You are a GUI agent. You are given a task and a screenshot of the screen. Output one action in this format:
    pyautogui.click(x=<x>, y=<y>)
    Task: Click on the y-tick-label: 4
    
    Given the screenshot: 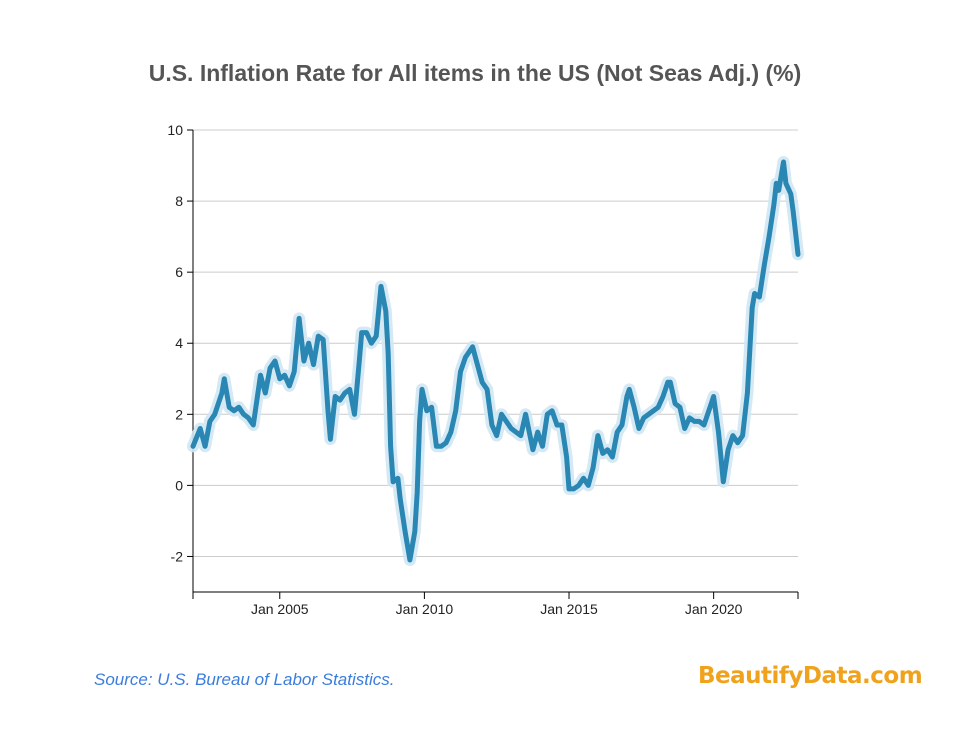 What is the action you would take?
    pyautogui.click(x=179, y=343)
    